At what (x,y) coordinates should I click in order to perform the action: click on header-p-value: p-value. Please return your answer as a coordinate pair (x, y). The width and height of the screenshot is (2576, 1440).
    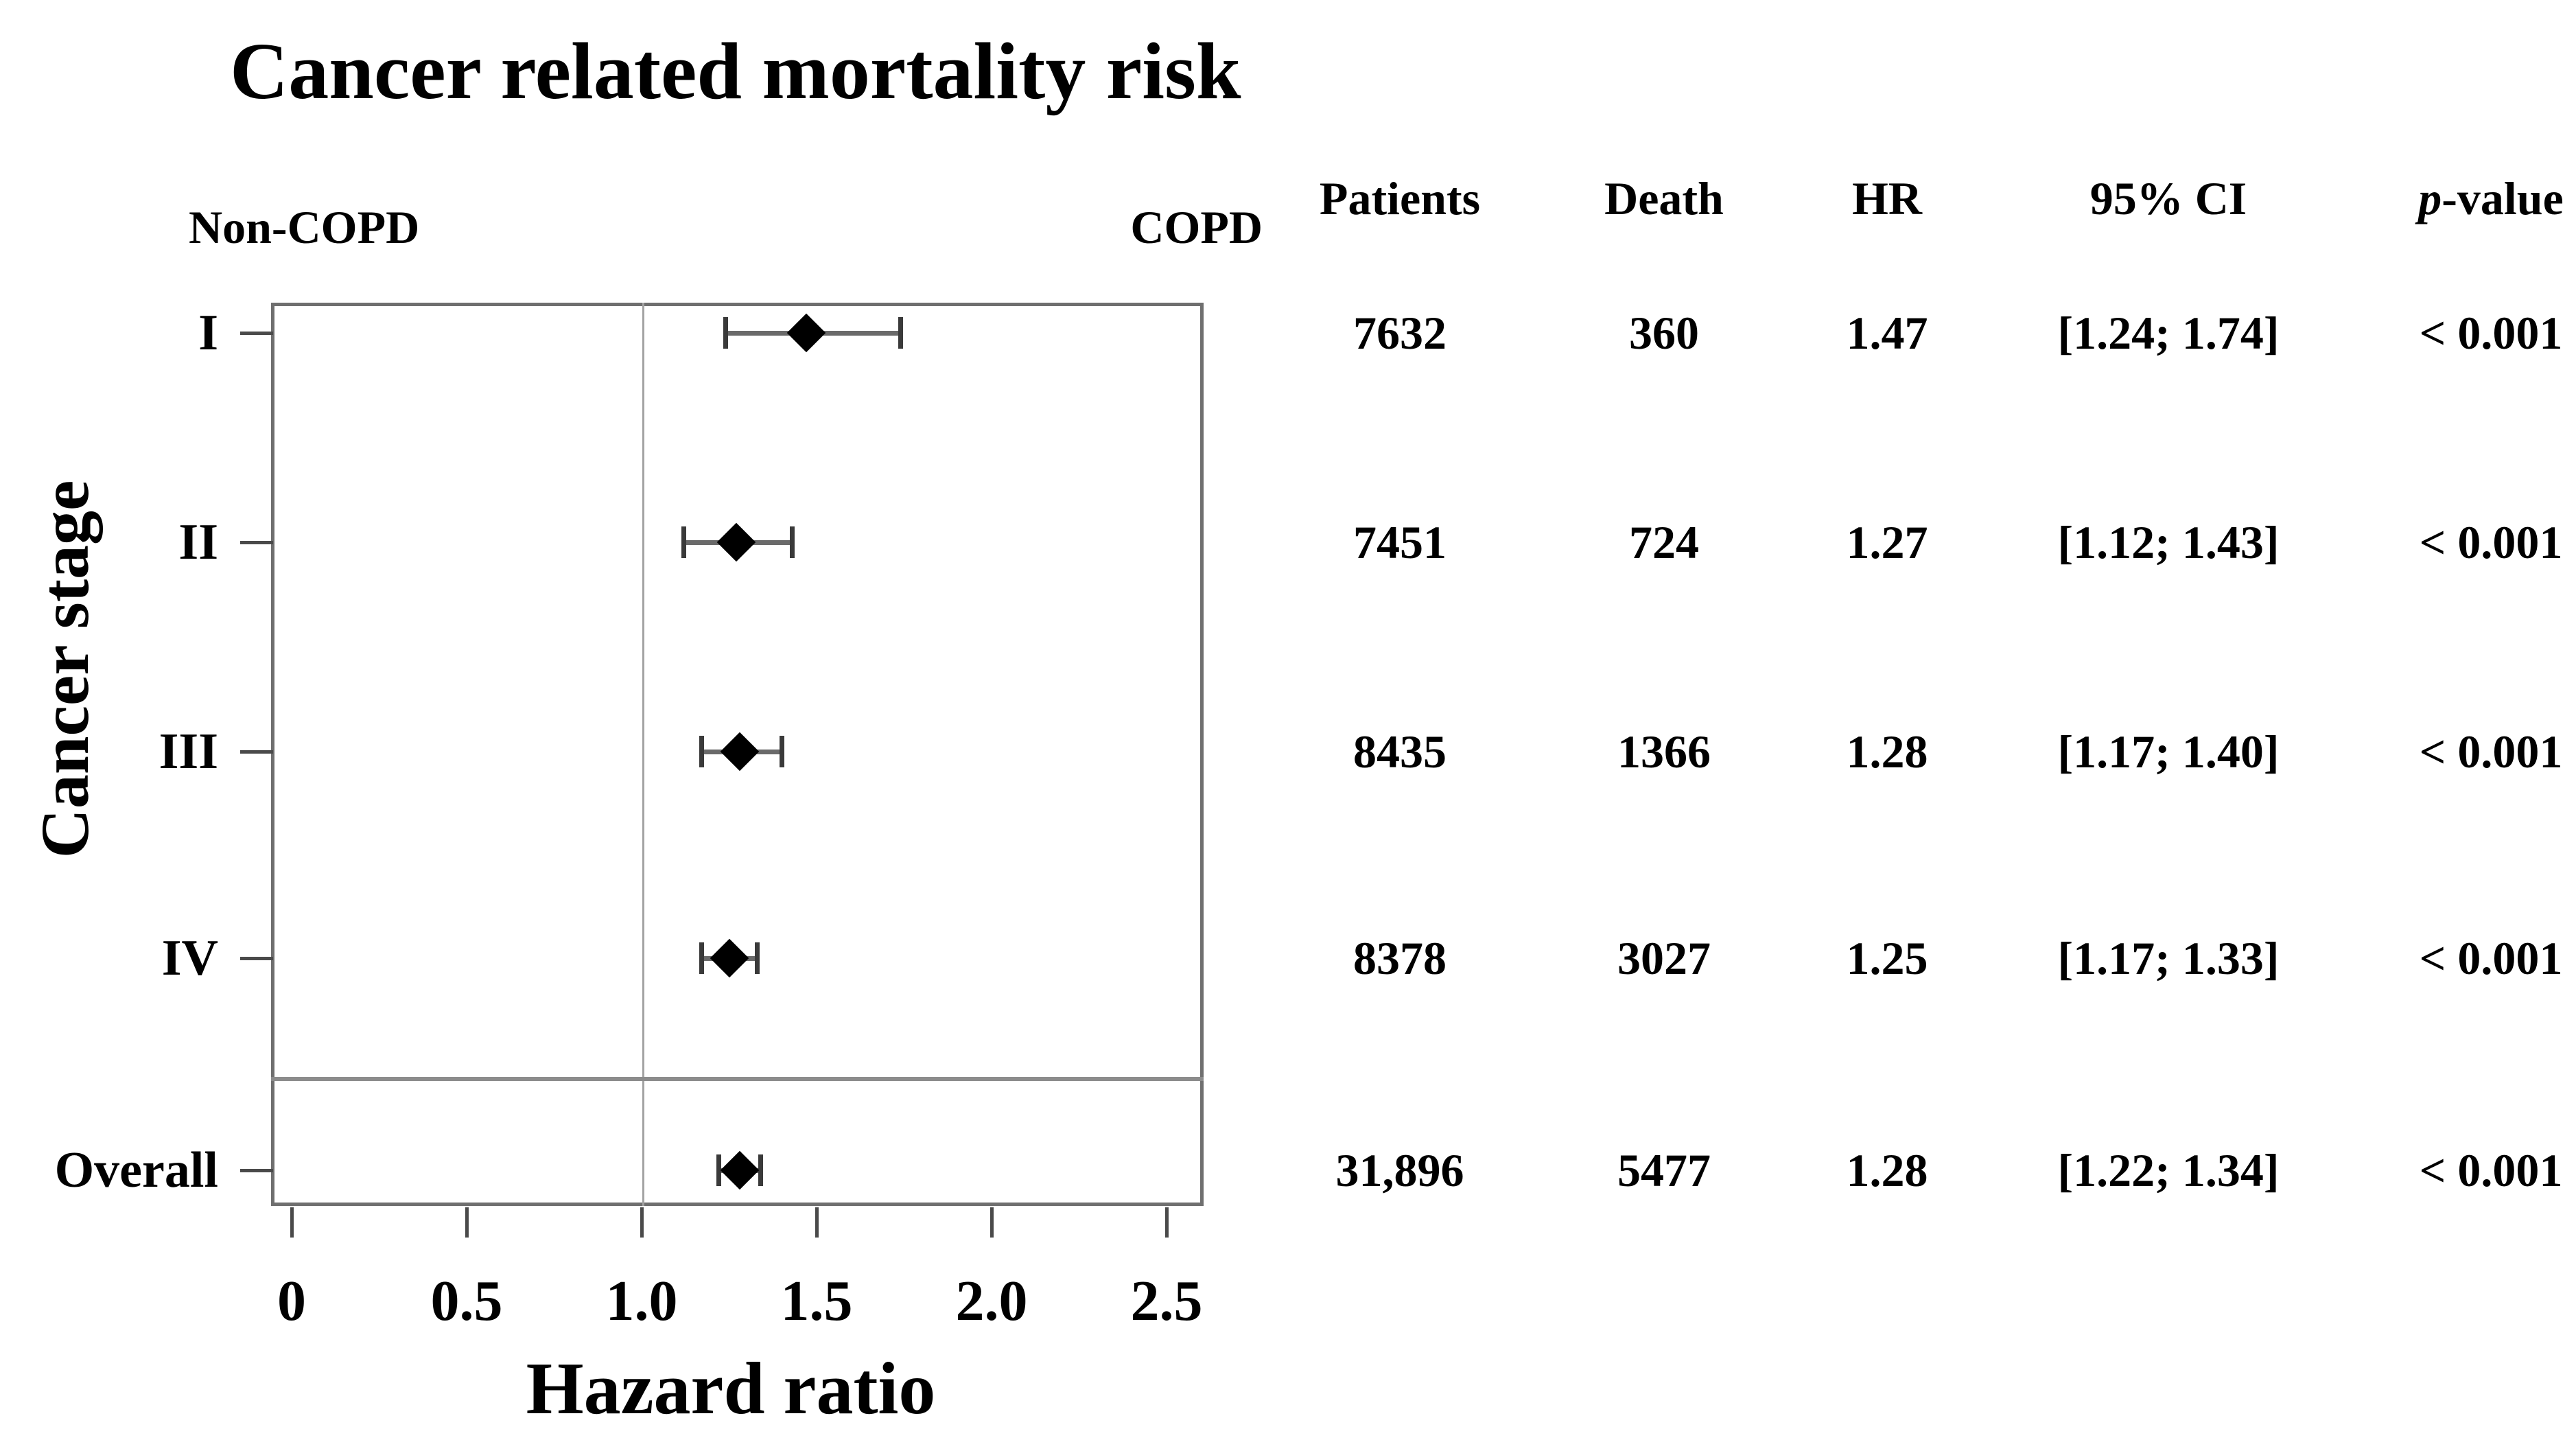
    Looking at the image, I should click on (2491, 198).